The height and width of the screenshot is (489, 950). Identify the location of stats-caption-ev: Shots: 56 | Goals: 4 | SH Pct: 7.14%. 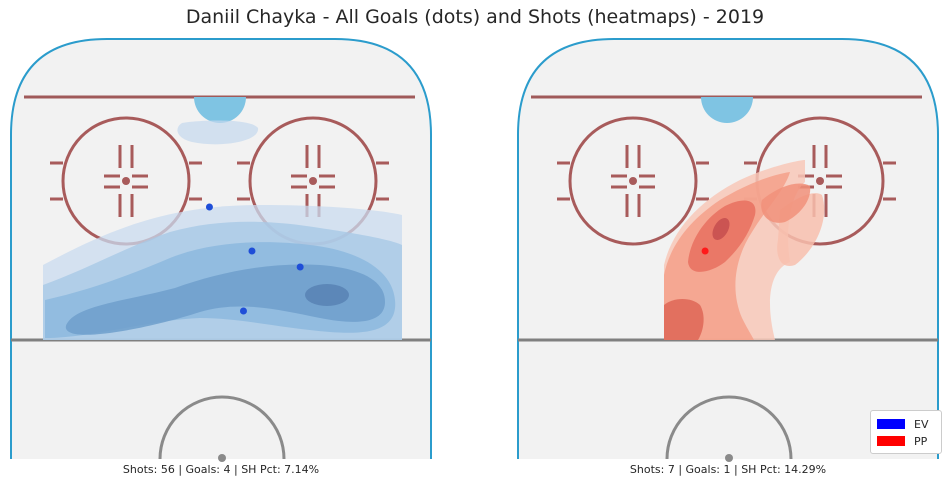
(221, 469).